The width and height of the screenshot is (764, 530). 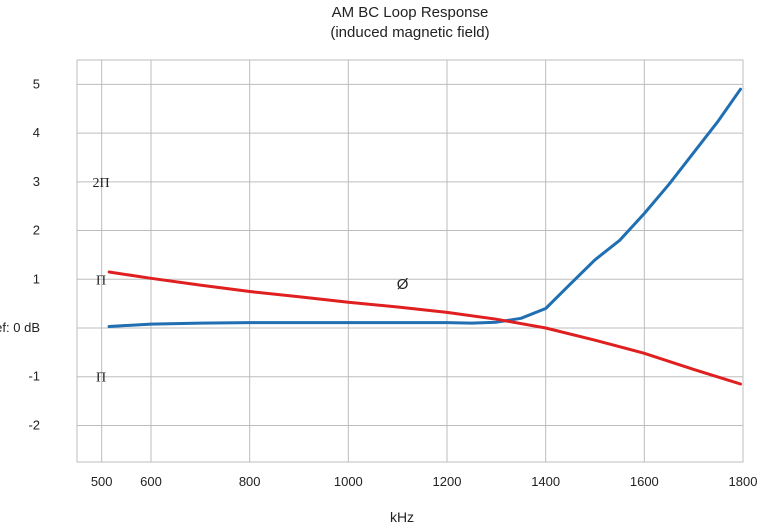 What do you see at coordinates (34, 376) in the screenshot?
I see `y-tick-label: -1` at bounding box center [34, 376].